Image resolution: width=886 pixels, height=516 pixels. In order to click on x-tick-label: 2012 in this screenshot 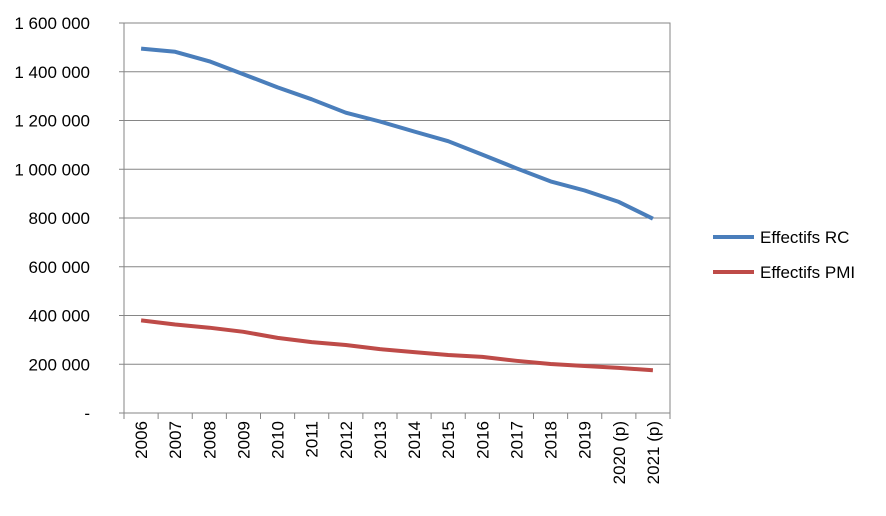, I will do `click(346, 440)`.